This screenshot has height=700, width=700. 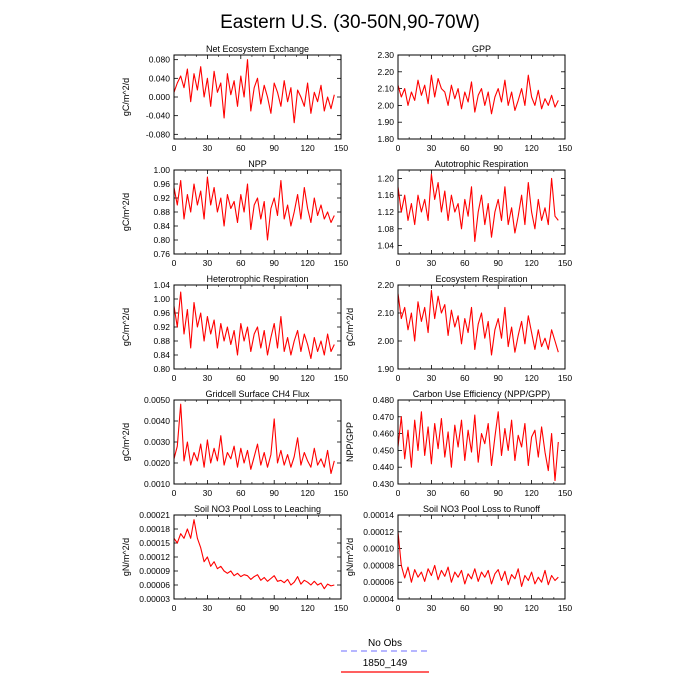 What do you see at coordinates (481, 279) in the screenshot?
I see `chart-title: Ecosystem Respiration` at bounding box center [481, 279].